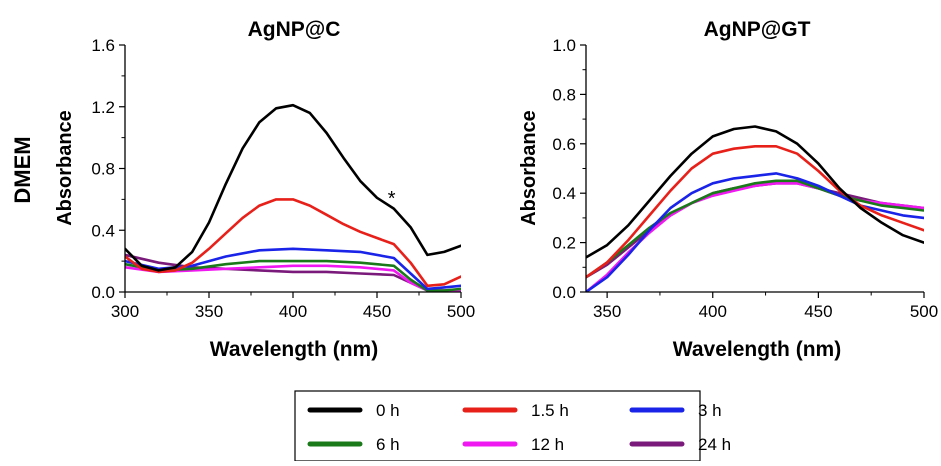  What do you see at coordinates (757, 29) in the screenshot?
I see `panel-title: AgNP@GT` at bounding box center [757, 29].